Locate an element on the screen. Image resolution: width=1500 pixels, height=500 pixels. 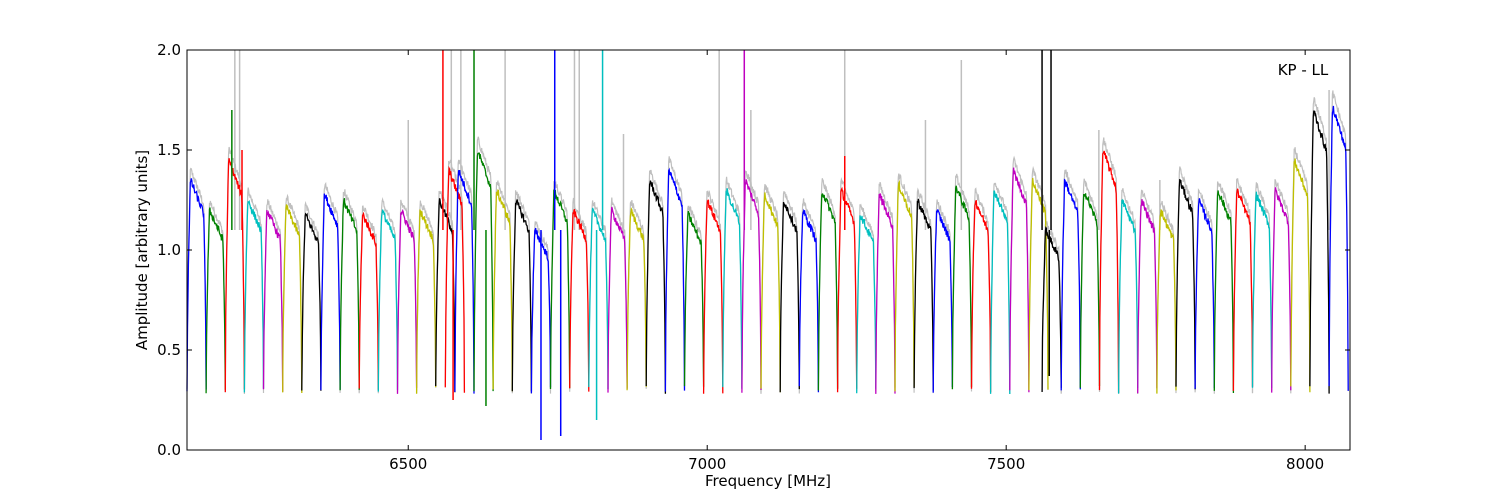
annotation-label: KP - LL is located at coordinates (1303, 70).